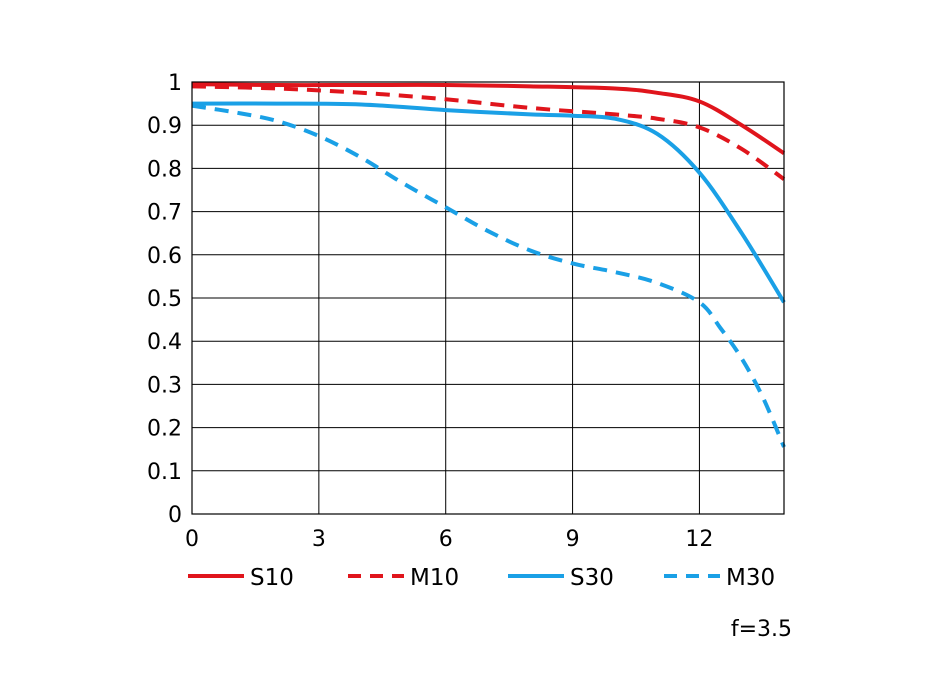  What do you see at coordinates (319, 539) in the screenshot?
I see `x-tick-label: 3` at bounding box center [319, 539].